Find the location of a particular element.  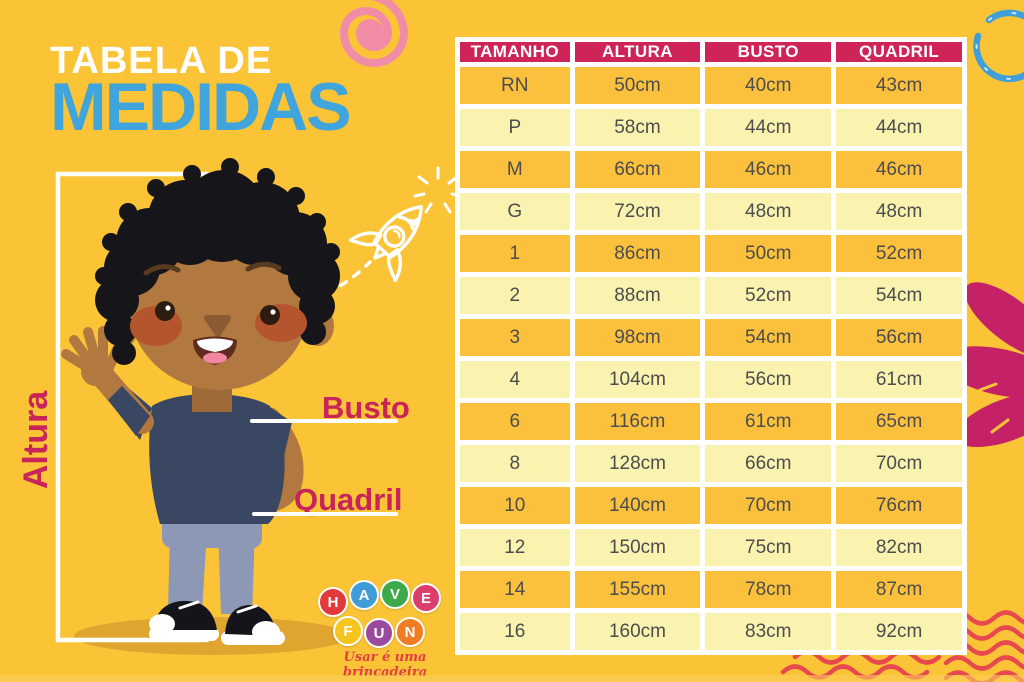

table-cell: 98cm is located at coordinates (637, 337).